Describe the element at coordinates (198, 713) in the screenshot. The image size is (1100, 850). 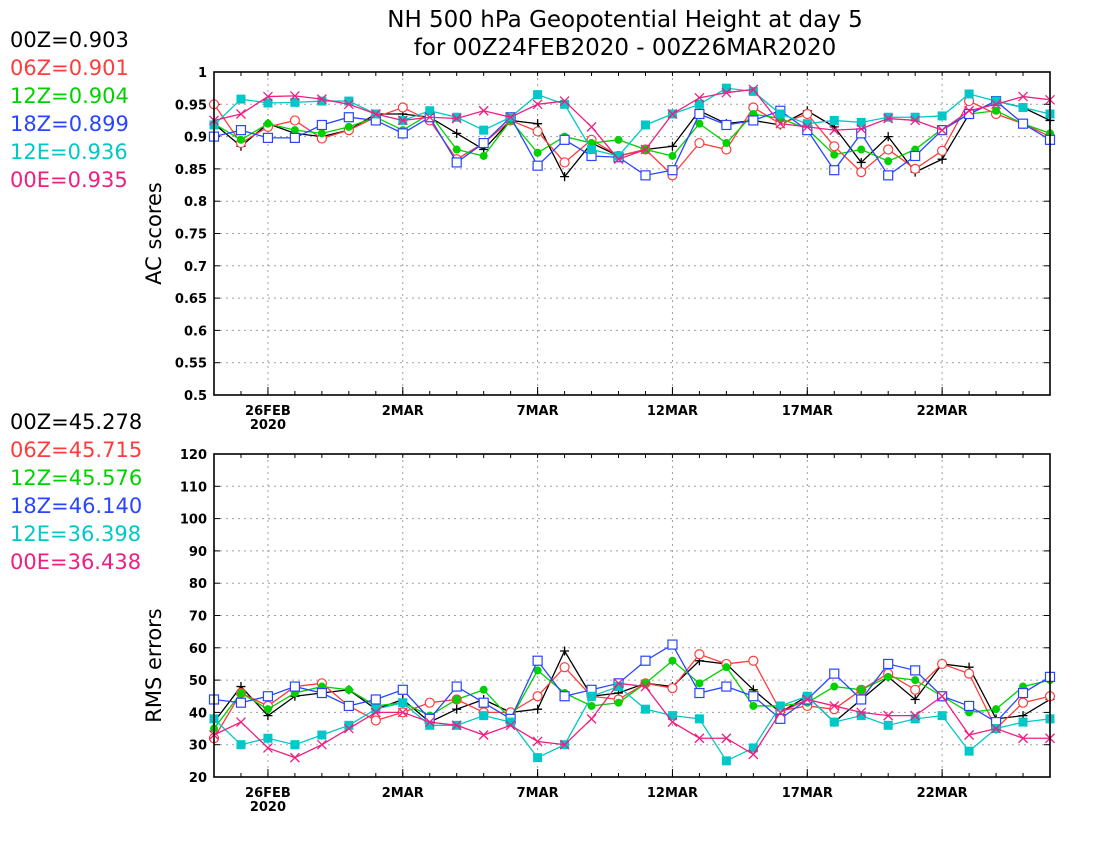
I see `y-tick-label: 40` at that location.